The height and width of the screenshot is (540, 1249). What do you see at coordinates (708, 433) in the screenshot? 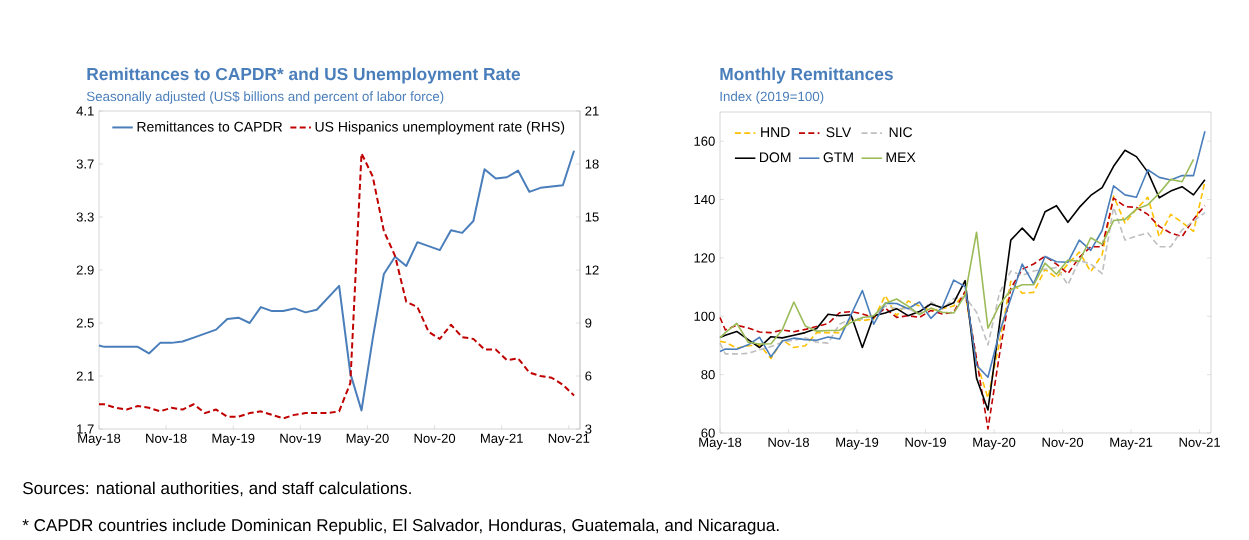
I see `y-tick-label: 60` at bounding box center [708, 433].